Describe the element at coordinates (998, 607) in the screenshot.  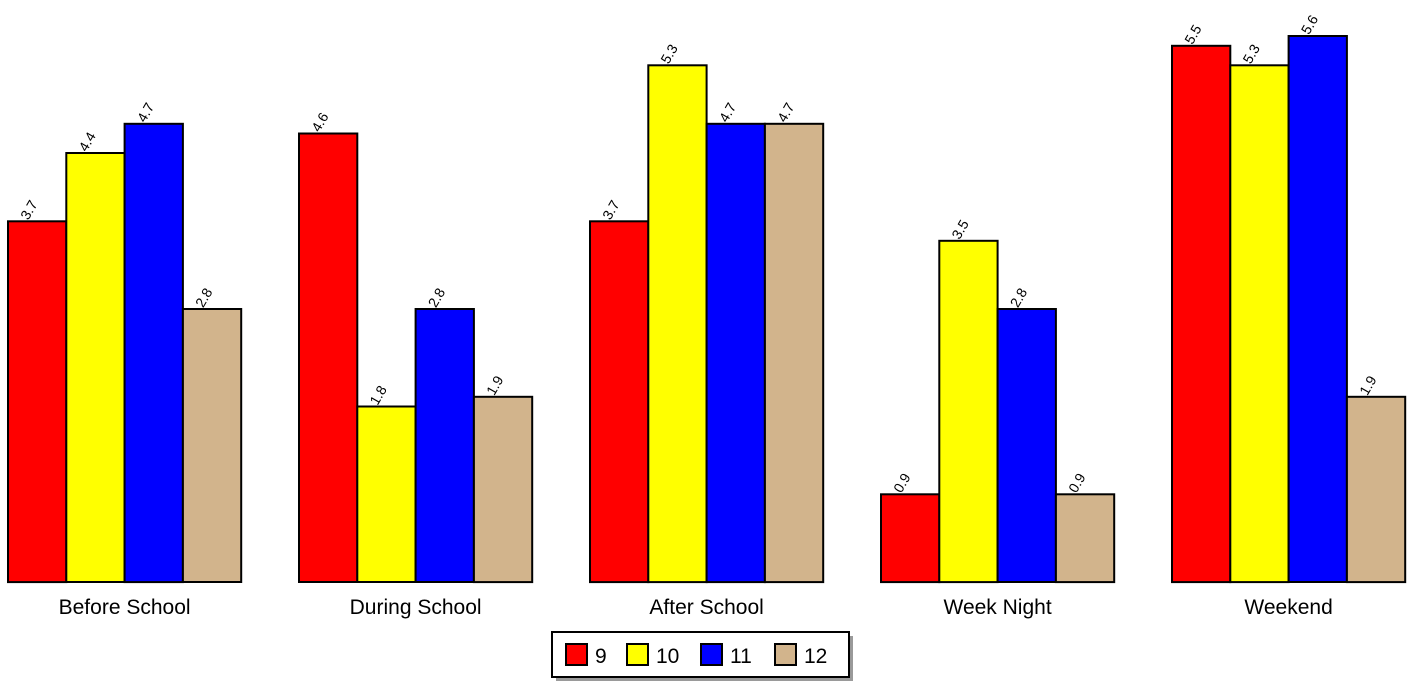
I see `category-label-week-night: Week Night` at that location.